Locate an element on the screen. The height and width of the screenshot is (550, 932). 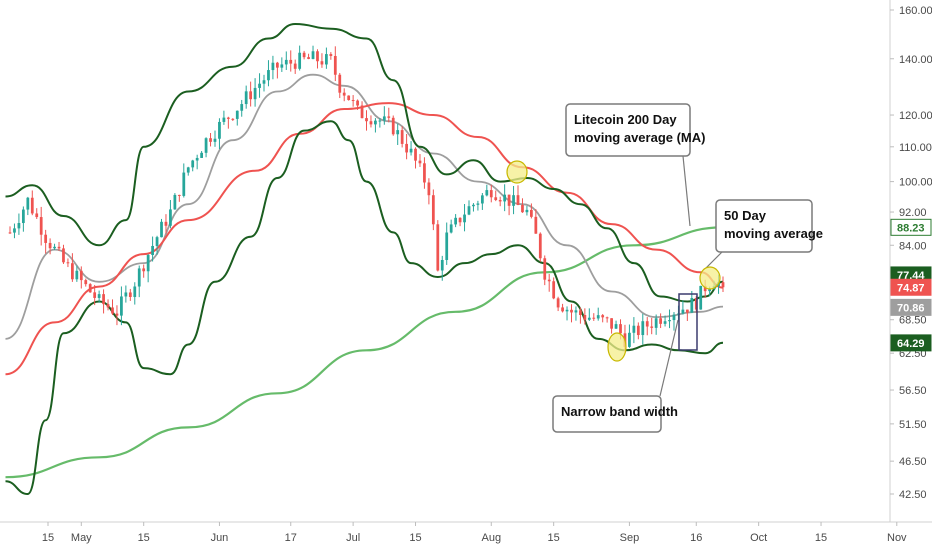
highlight-circle is located at coordinates (617, 347).